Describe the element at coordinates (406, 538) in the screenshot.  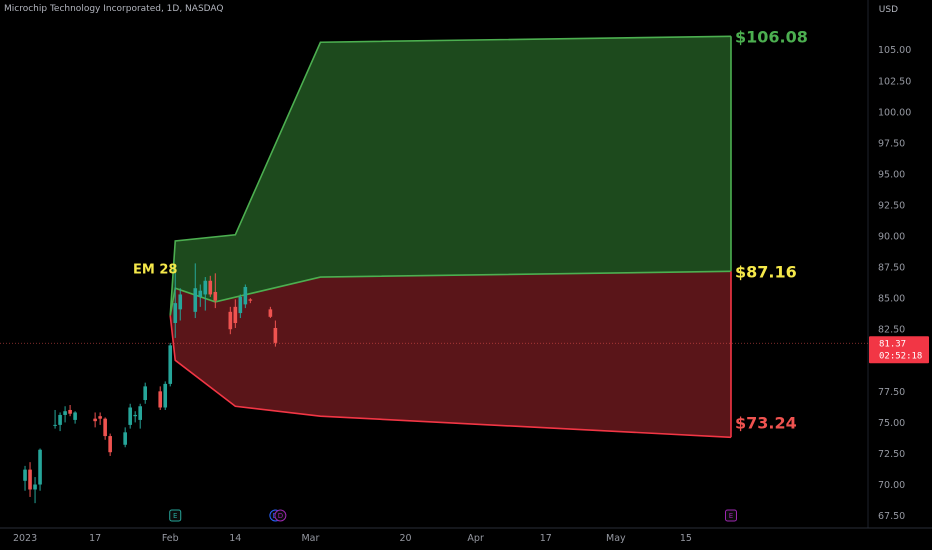
I see `time-tick-label: 20` at that location.